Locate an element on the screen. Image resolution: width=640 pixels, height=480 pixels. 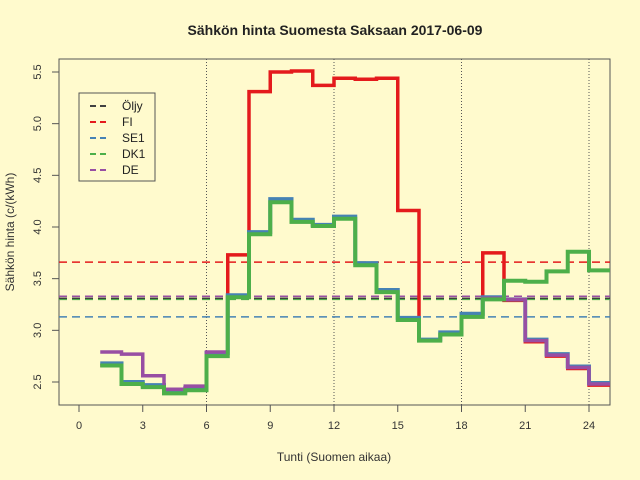
y-tick-label: 5.0 is located at coordinates (38, 123).